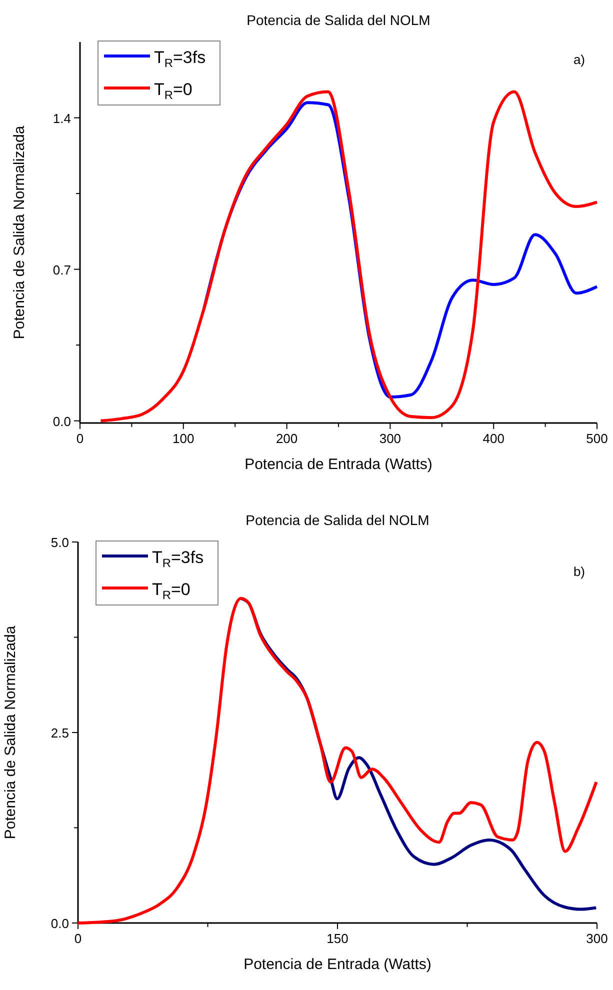  Describe the element at coordinates (183, 438) in the screenshot. I see `x-tick-label: 100` at that location.